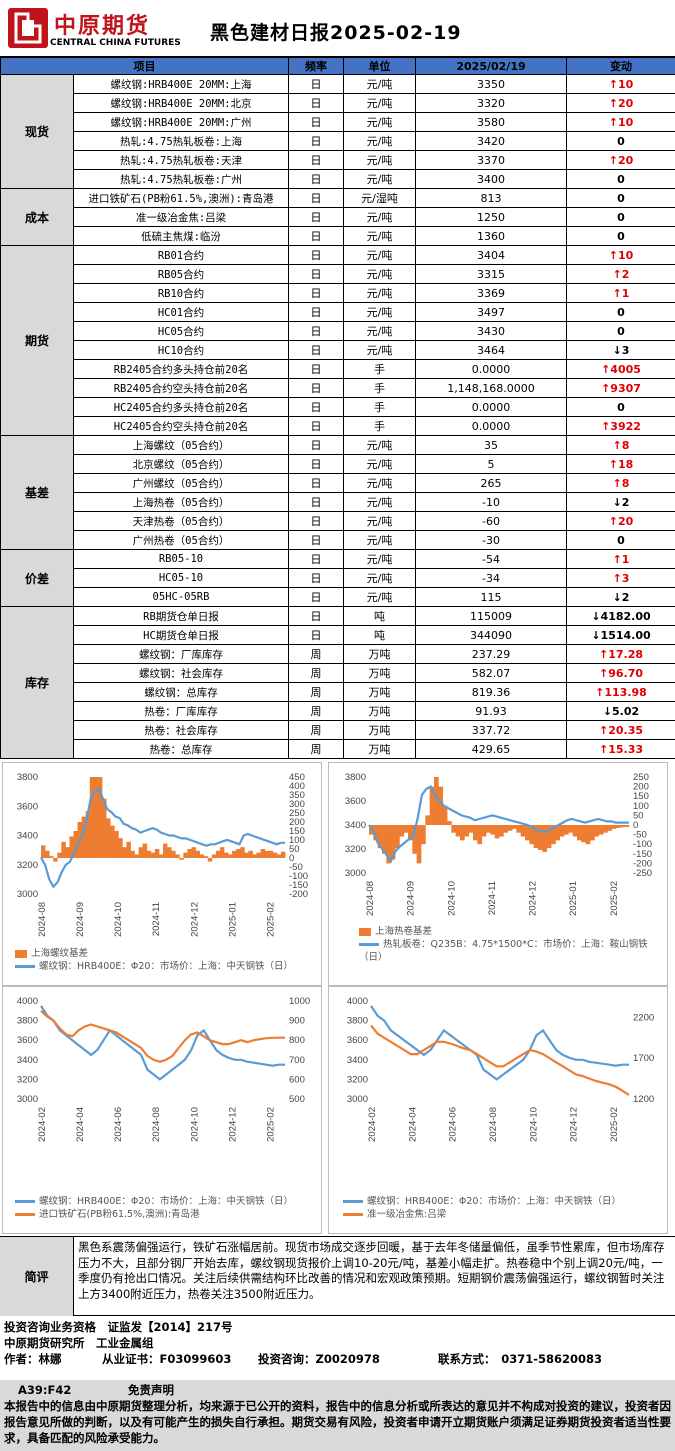  I want to click on table-row: 螺纹钢：社会库存周万吨 582.07 ↑96.70, so click(338, 673).